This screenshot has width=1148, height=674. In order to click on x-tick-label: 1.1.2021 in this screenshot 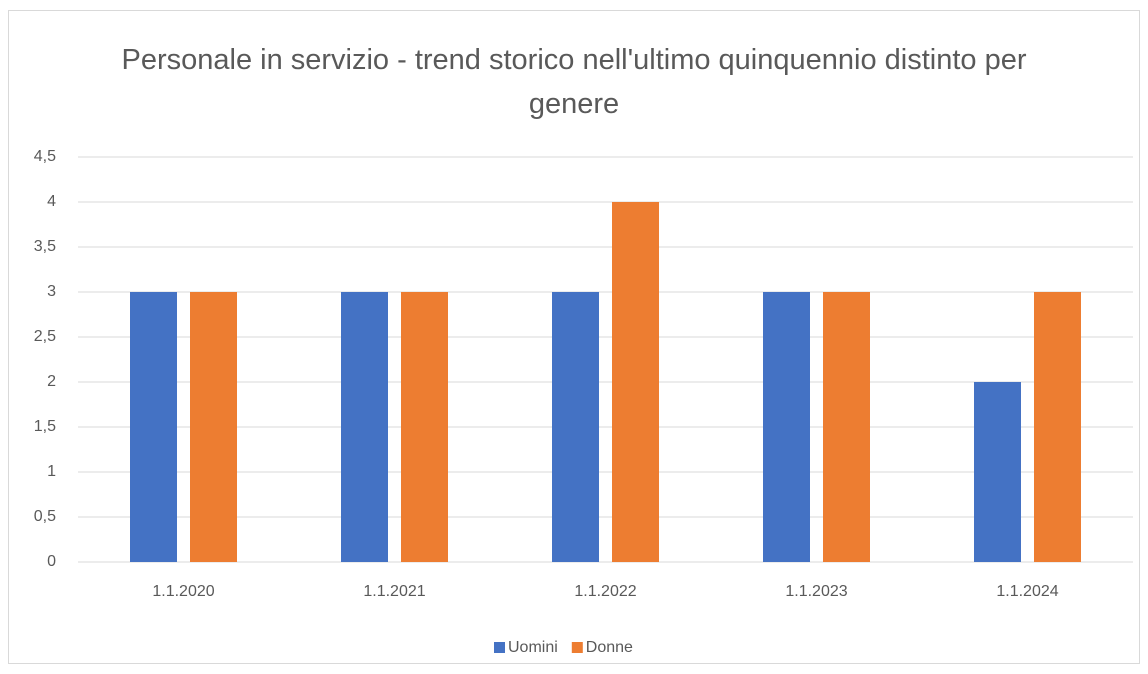, I will do `click(394, 591)`.